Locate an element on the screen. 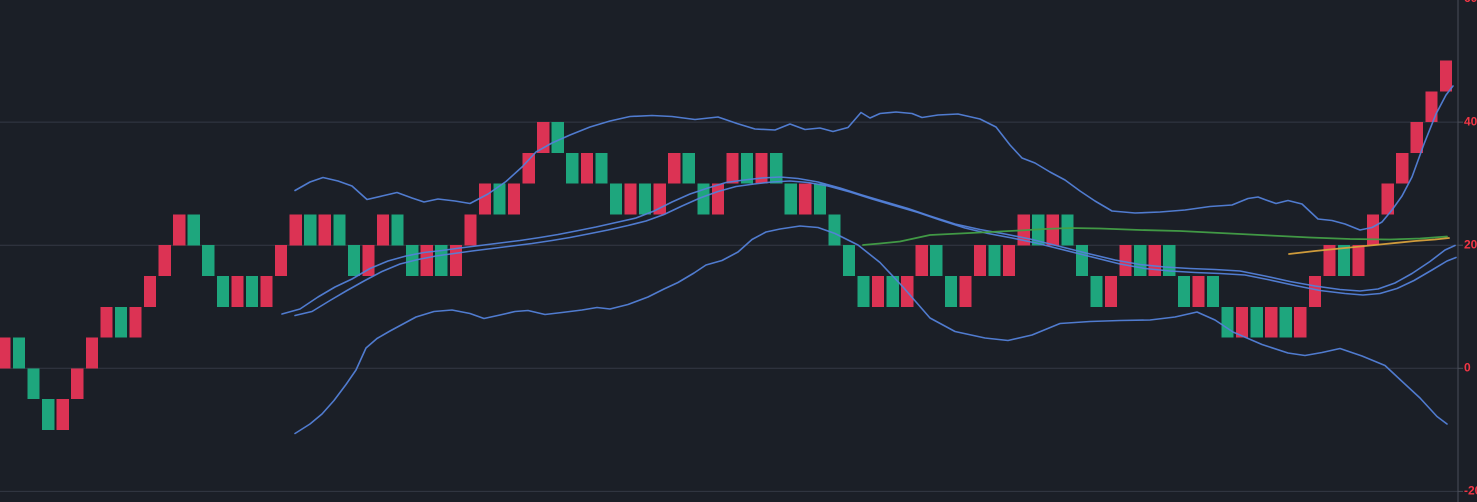 The height and width of the screenshot is (502, 1477). ma-green-line is located at coordinates (1155, 236).